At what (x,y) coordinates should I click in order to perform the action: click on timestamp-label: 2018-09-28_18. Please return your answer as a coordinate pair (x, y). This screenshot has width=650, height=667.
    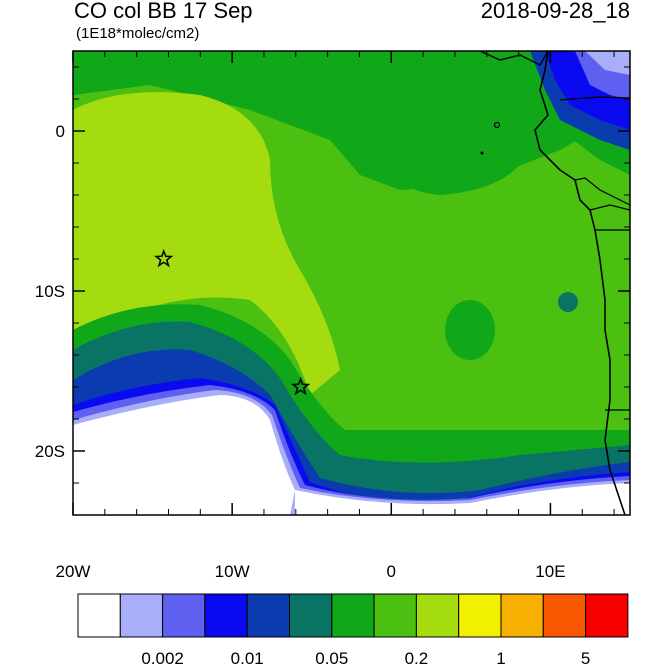
    Looking at the image, I should click on (555, 11).